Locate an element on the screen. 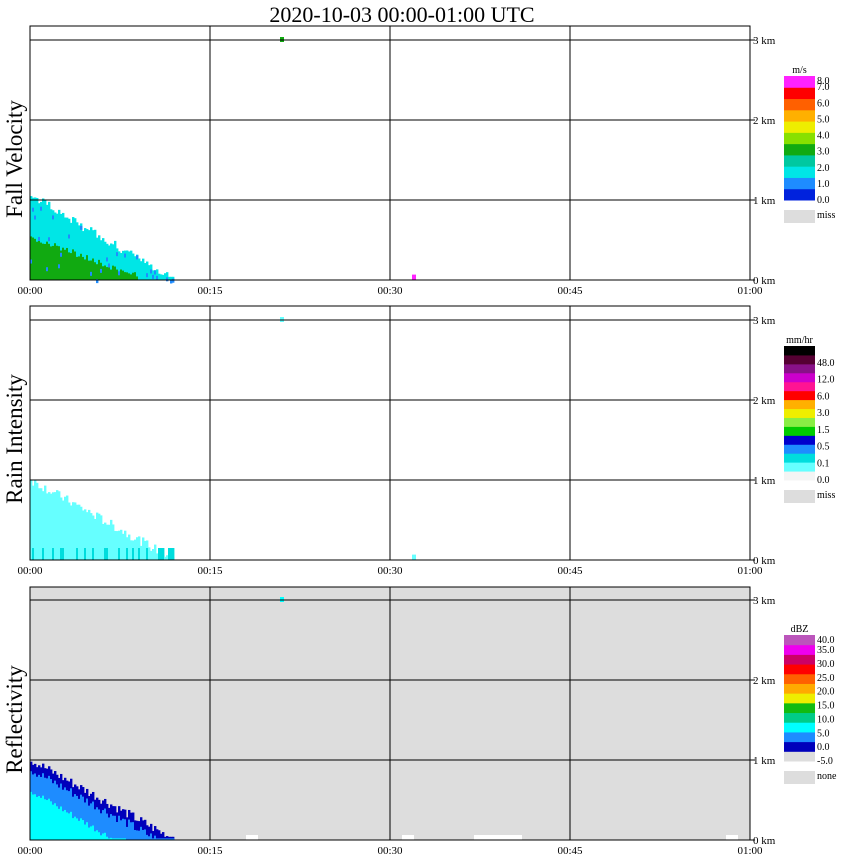 This screenshot has height=868, width=850. y-tick-label: 3 km is located at coordinates (764, 321).